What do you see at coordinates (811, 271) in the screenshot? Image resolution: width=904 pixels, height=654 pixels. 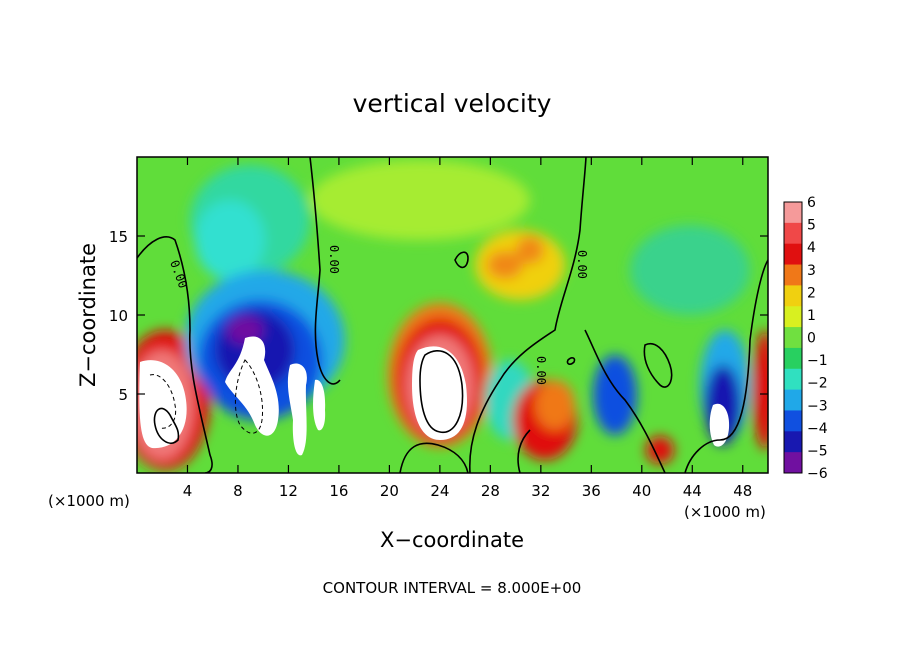 I see `colorbar-tick-label: 3` at bounding box center [811, 271].